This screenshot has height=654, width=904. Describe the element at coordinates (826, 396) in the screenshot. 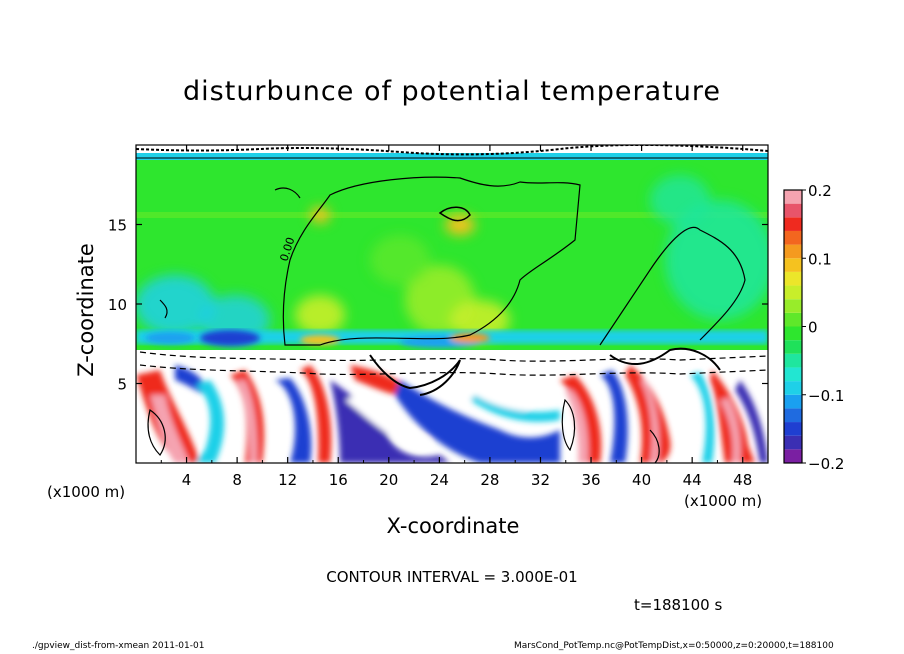

I see `colorbar-label: −0.1` at that location.